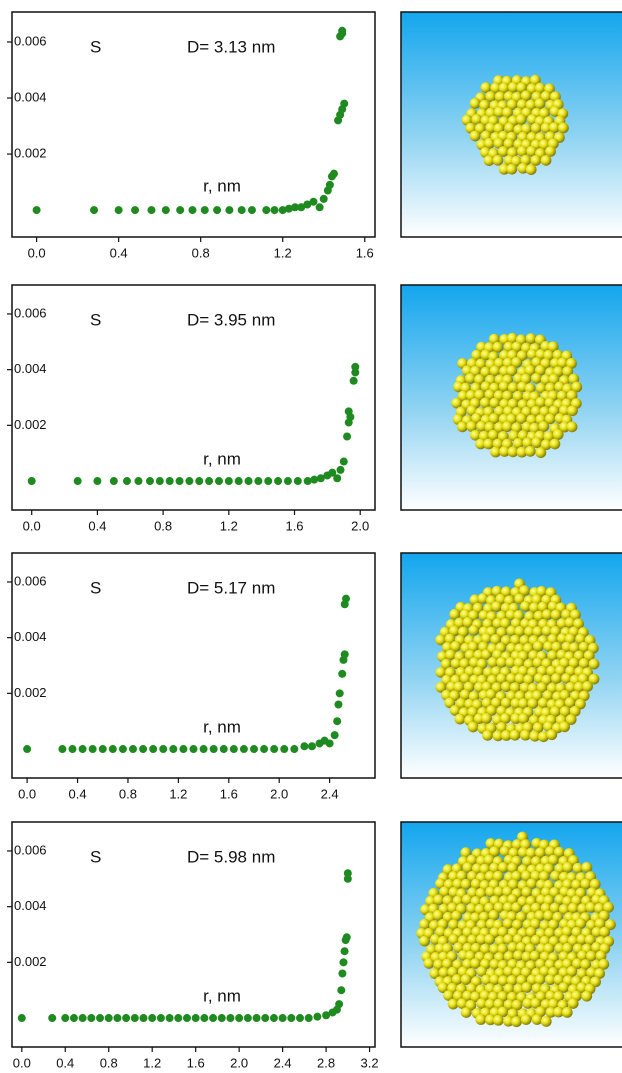 This screenshot has width=622, height=1073. Describe the element at coordinates (30, 368) in the screenshot. I see `y-tick-label: 0.004` at that location.